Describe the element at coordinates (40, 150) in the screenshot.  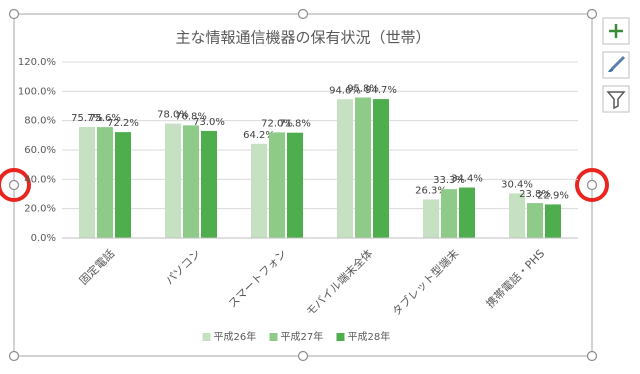
I see `y-tick-label: 60.0%` at that location.